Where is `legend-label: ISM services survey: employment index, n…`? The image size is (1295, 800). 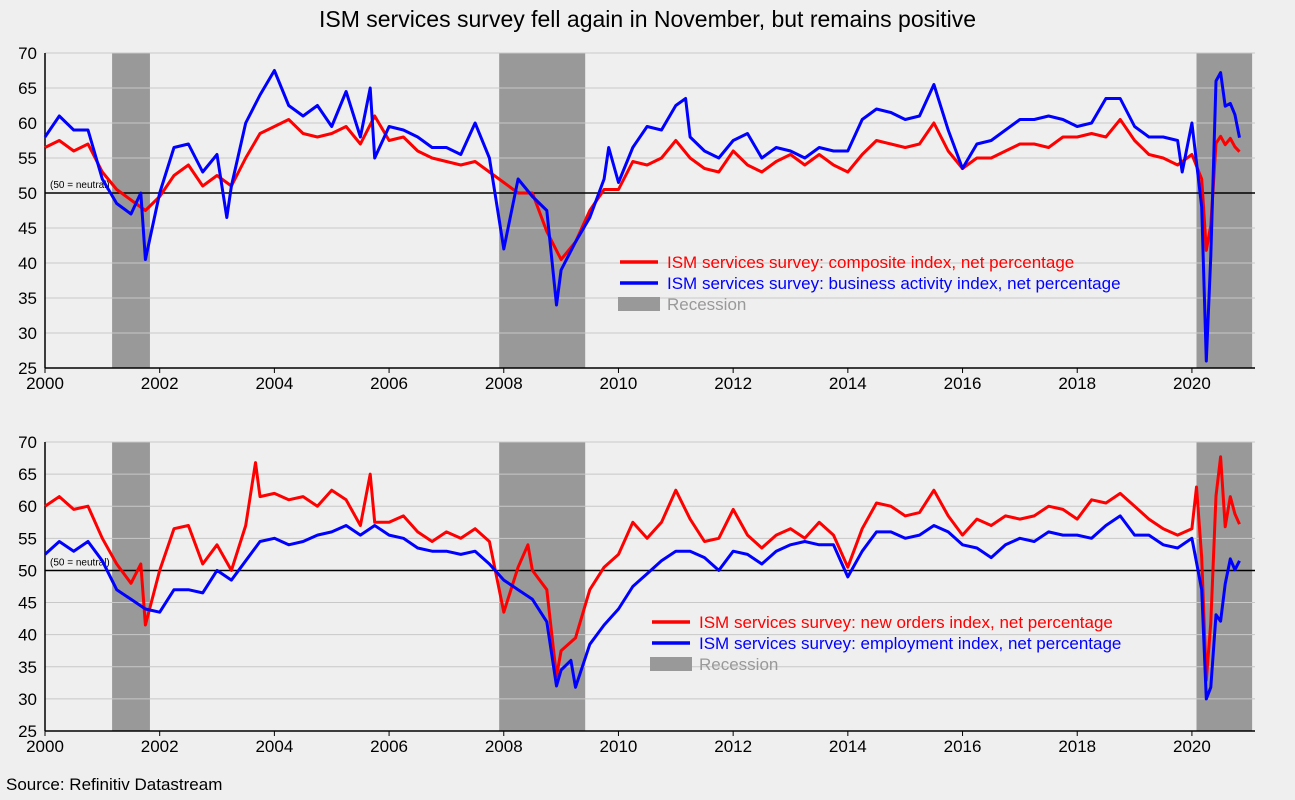
legend-label: ISM services survey: employment index, n… is located at coordinates (910, 643).